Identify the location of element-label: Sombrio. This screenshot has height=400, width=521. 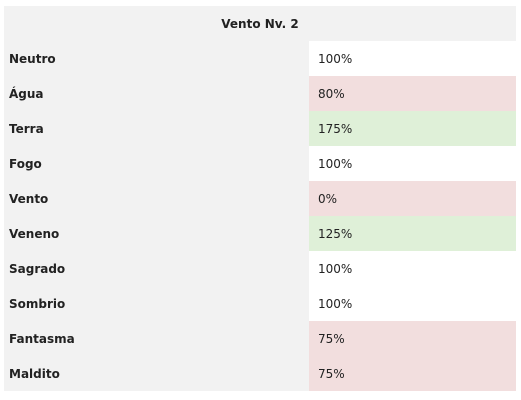
(37, 303).